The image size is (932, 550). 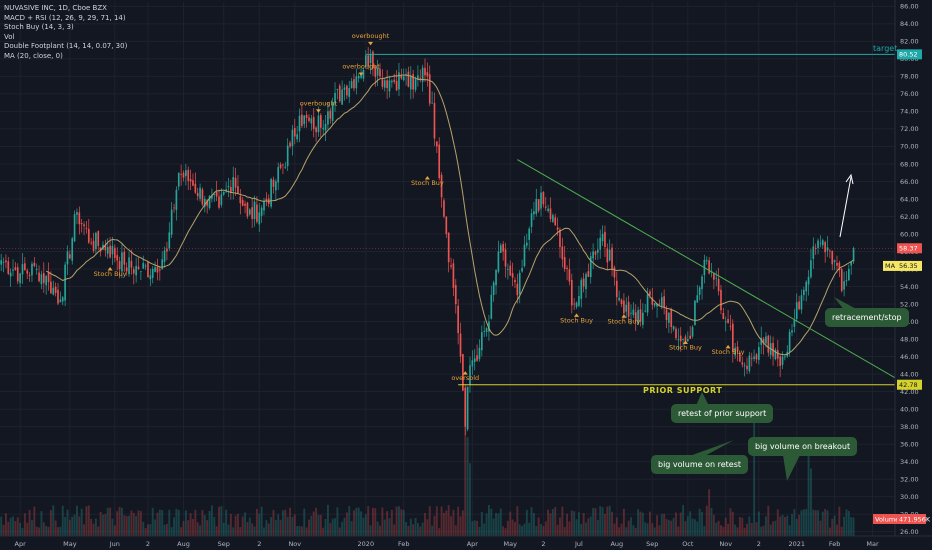 What do you see at coordinates (110, 269) in the screenshot?
I see `buy-marker` at bounding box center [110, 269].